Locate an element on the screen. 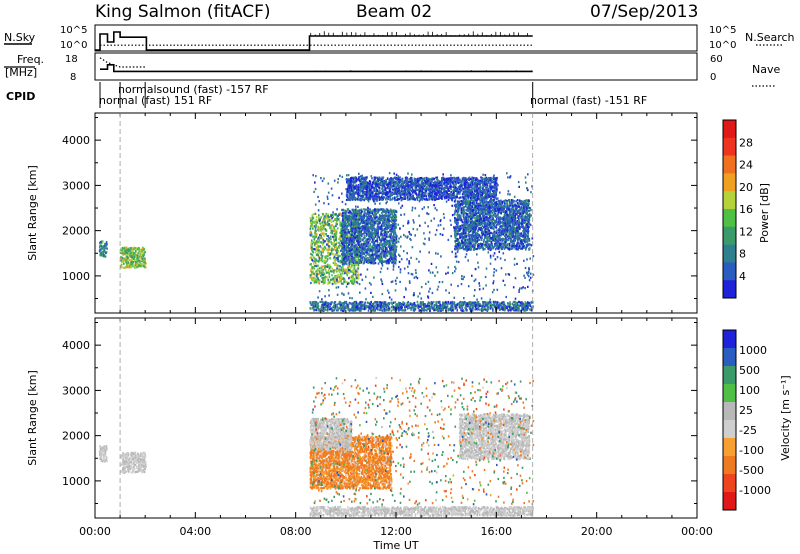 The image size is (800, 554). nave-tick-top: 60 is located at coordinates (716, 59).